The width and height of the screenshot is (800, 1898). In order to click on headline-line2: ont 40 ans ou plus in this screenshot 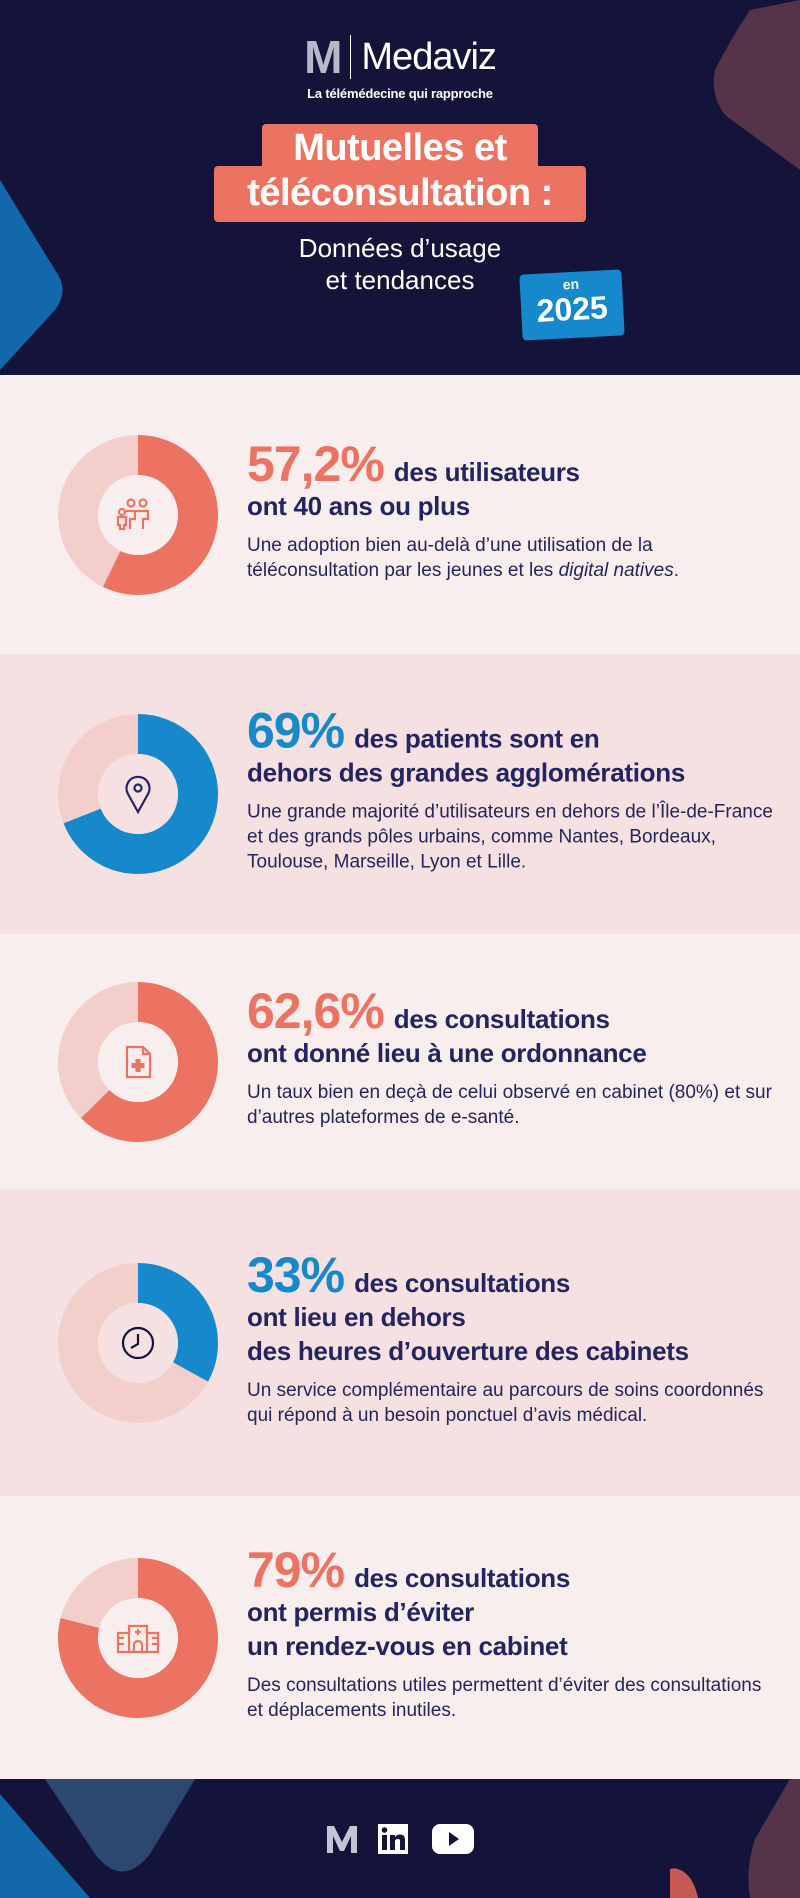, I will do `click(358, 505)`.